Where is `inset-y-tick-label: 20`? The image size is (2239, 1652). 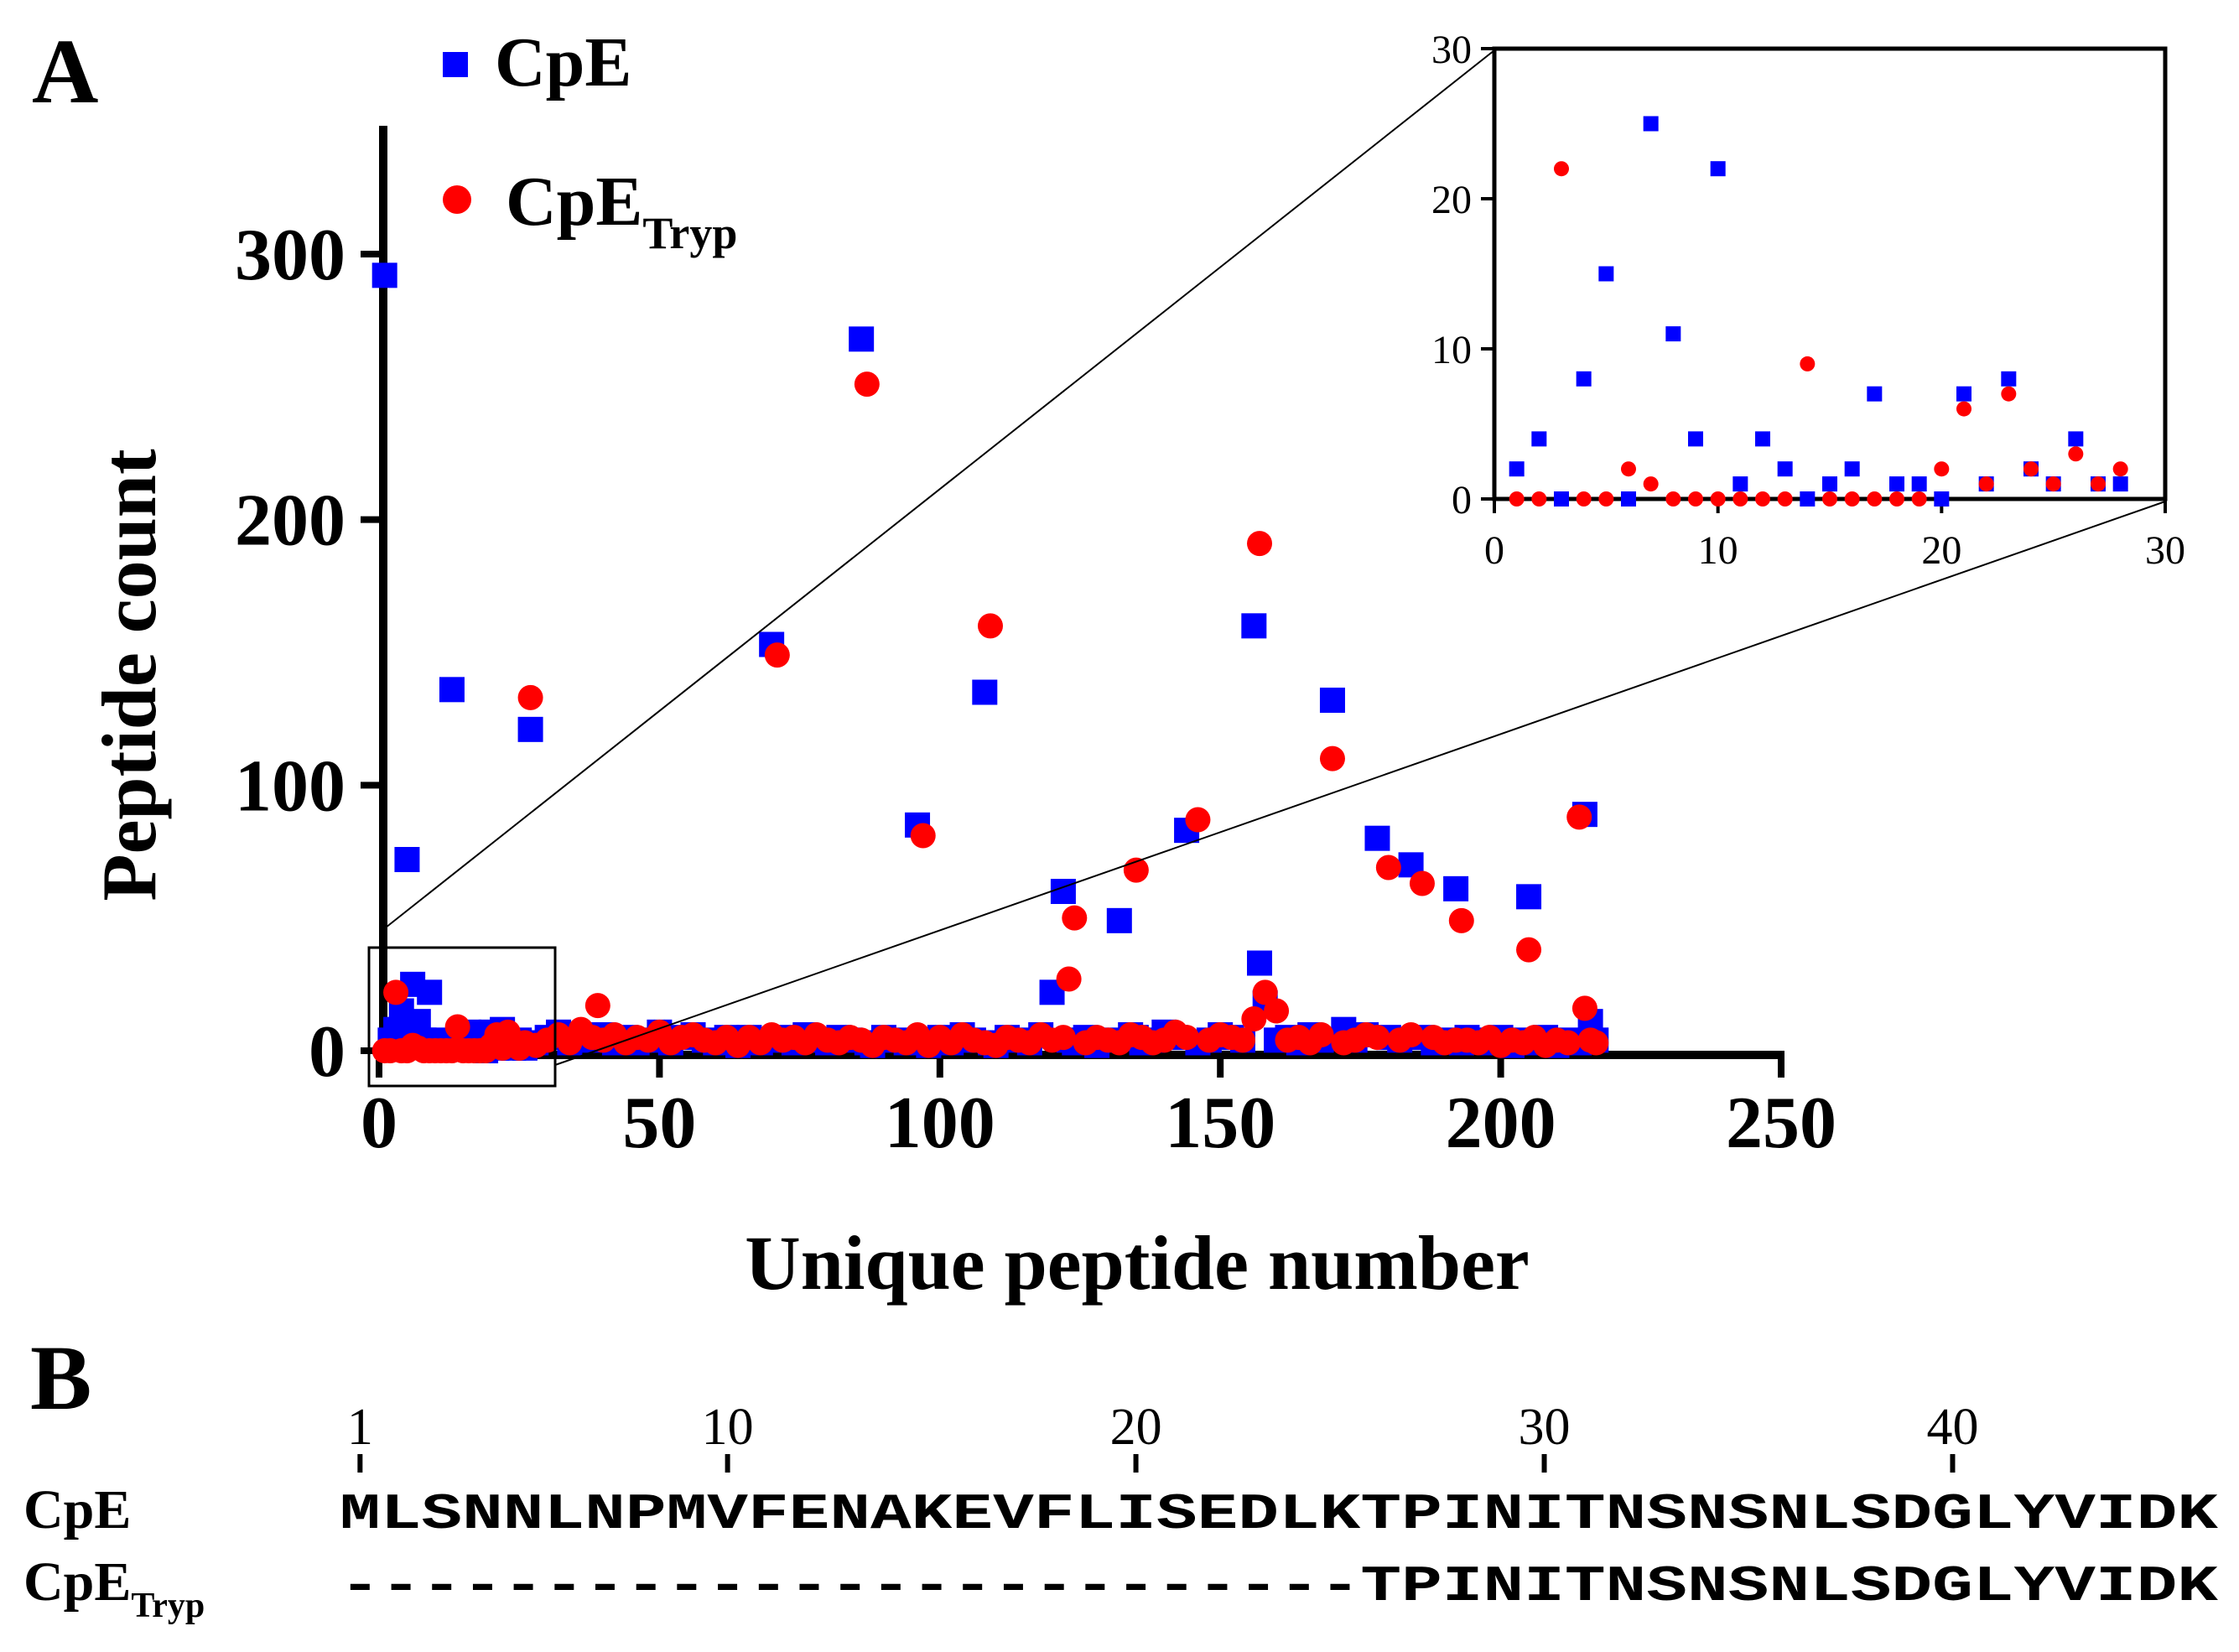
inset-y-tick-label: 20 is located at coordinates (1451, 200).